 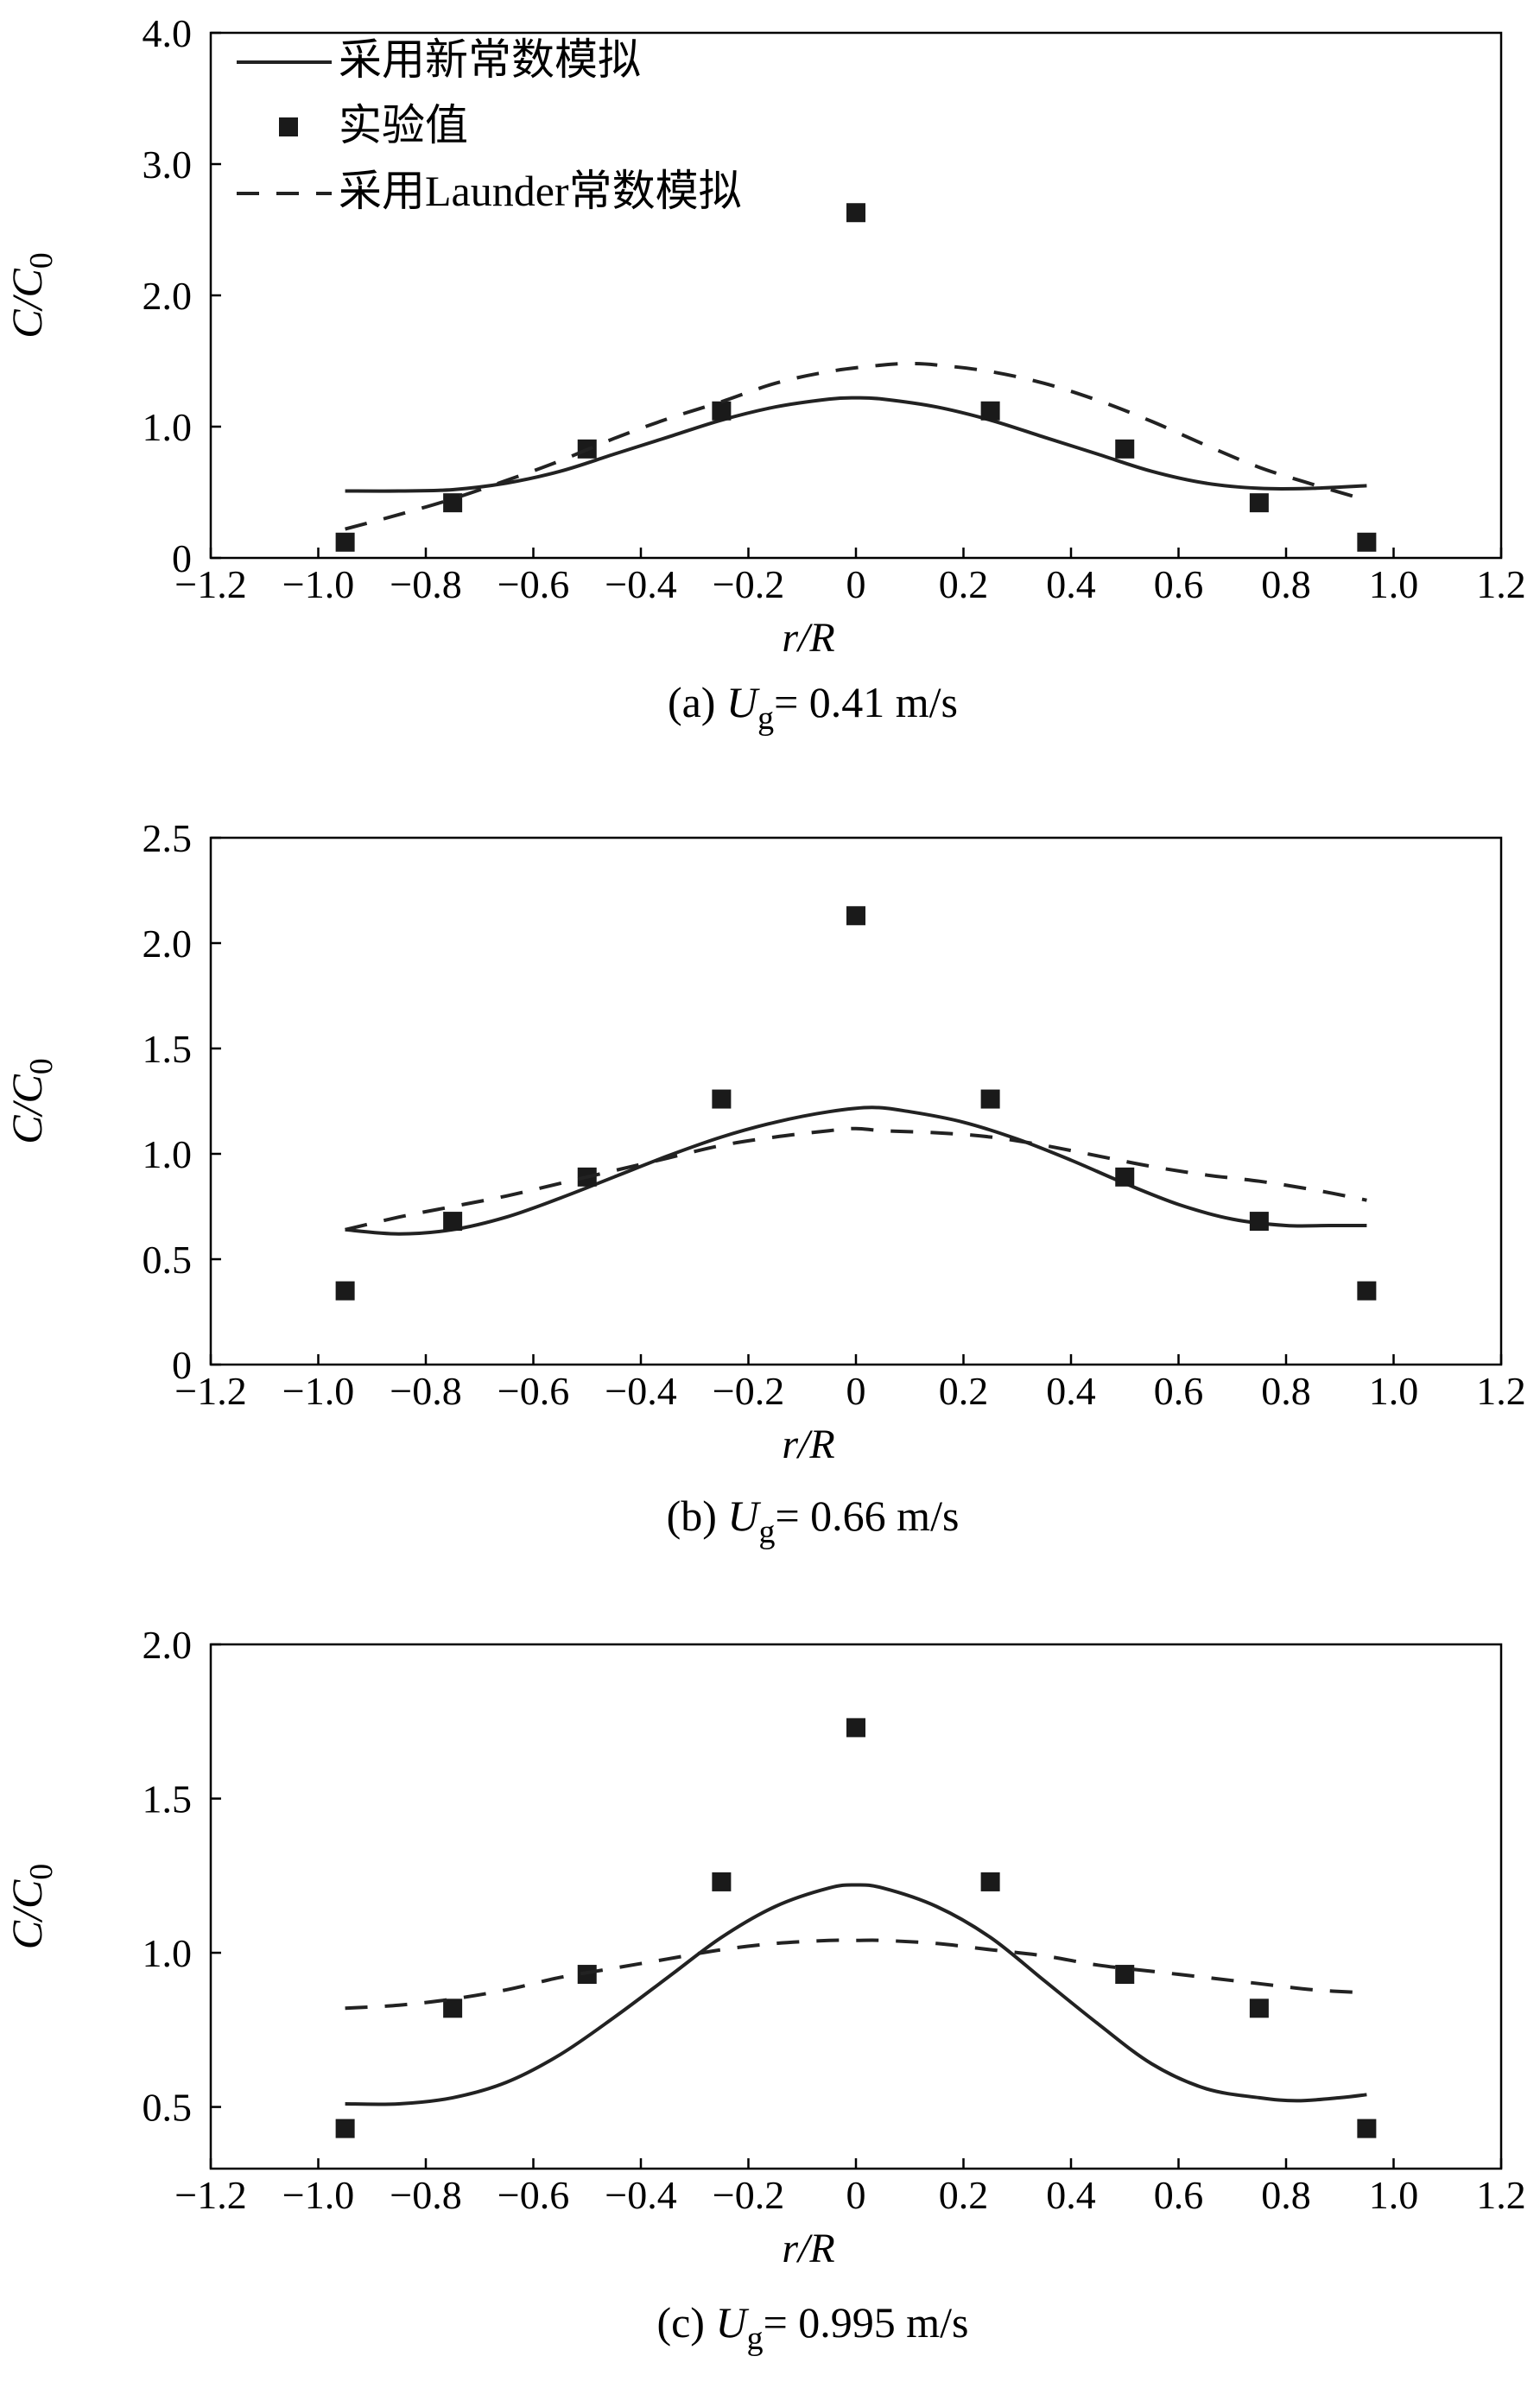 I want to click on panel-caption-part-3: = 0.41 m/s, so click(x=866, y=702).